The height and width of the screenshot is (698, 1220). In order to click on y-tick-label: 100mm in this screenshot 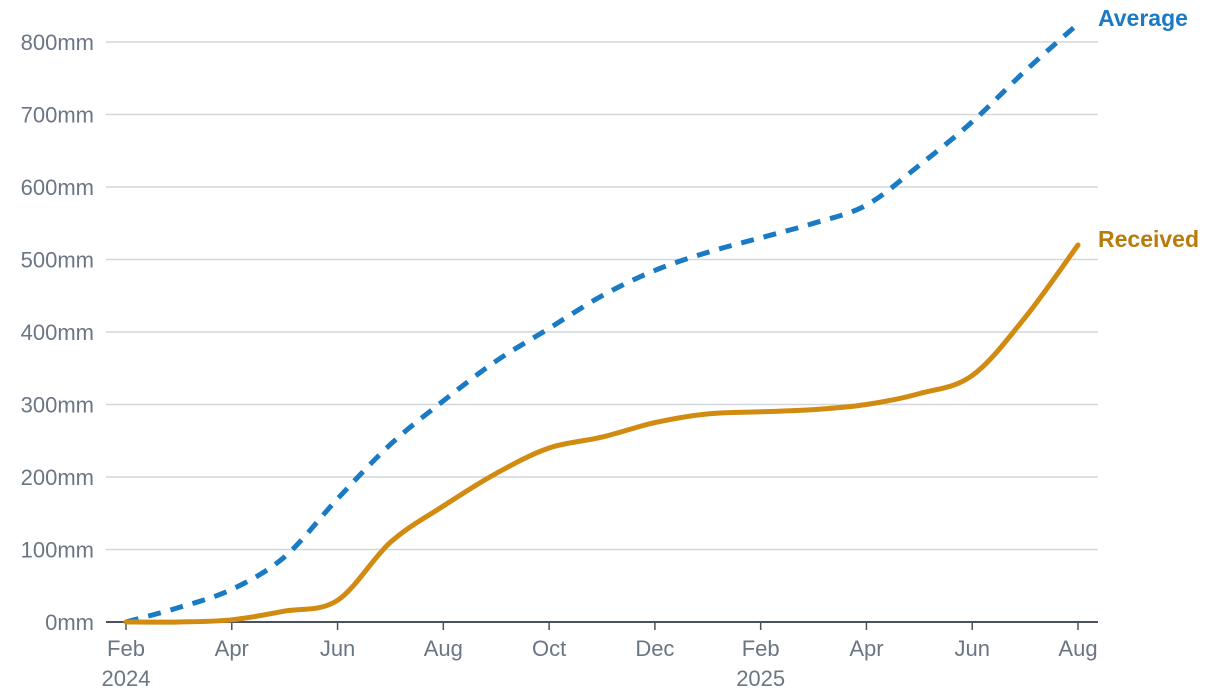, I will do `click(57, 550)`.